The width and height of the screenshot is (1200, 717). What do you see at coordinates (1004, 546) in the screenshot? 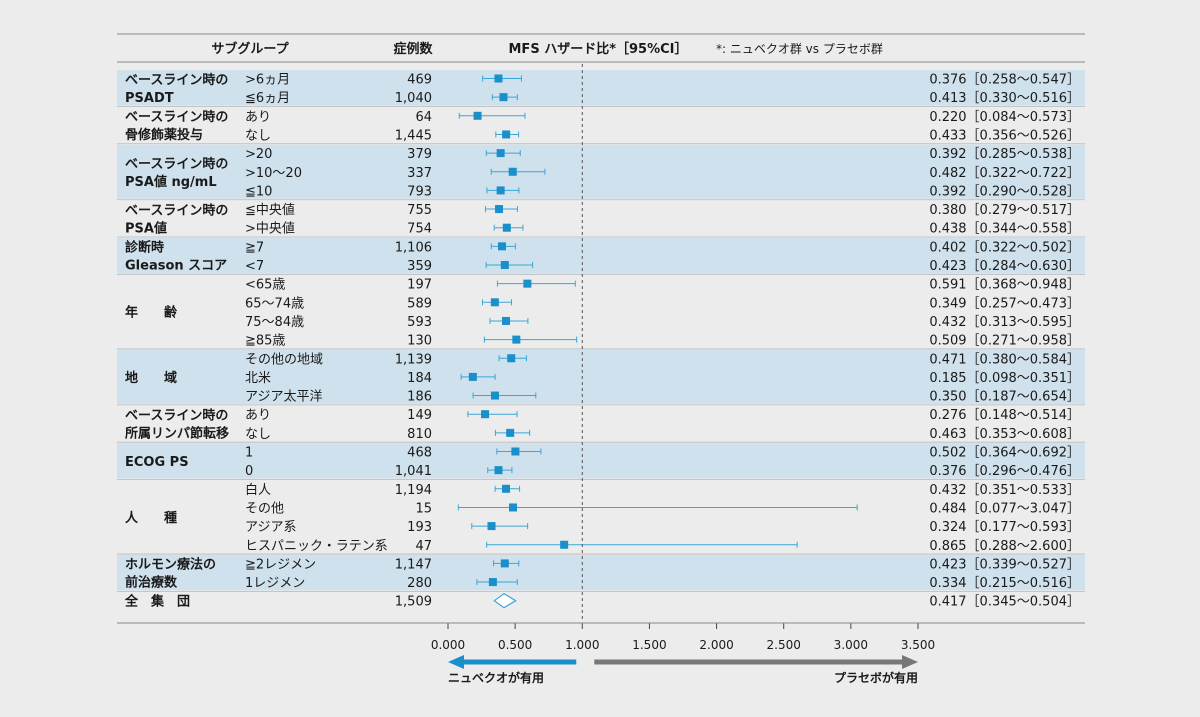
I see `row-hr-text: 0.865［0.288～2.600］` at bounding box center [1004, 546].